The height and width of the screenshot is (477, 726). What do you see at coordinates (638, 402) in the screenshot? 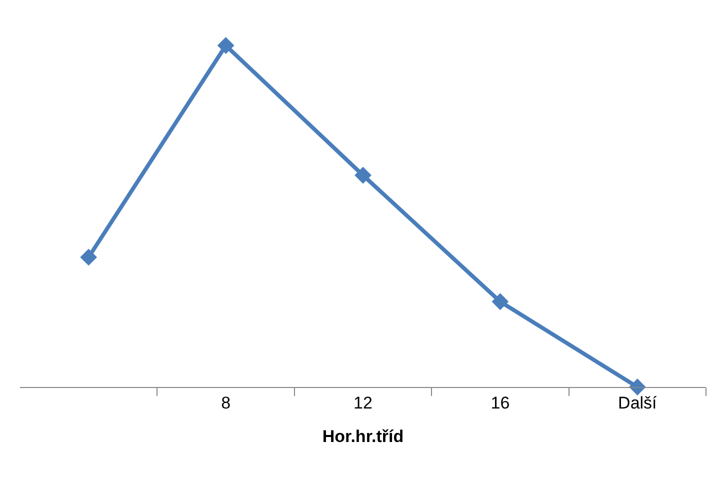
I see `x-tick-label: Další` at bounding box center [638, 402].